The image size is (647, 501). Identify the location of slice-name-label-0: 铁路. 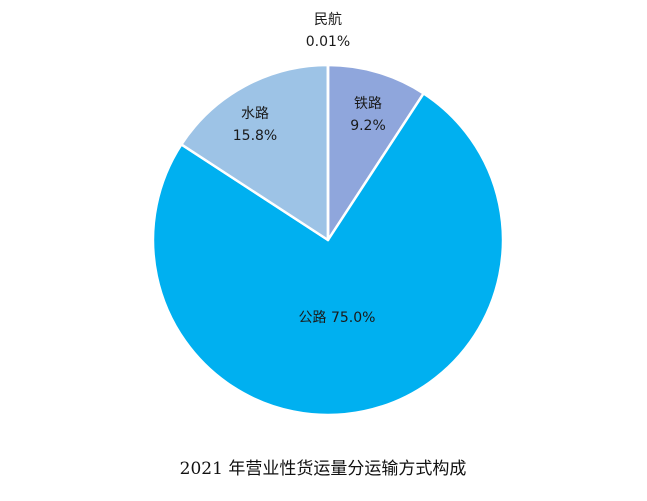
(368, 104).